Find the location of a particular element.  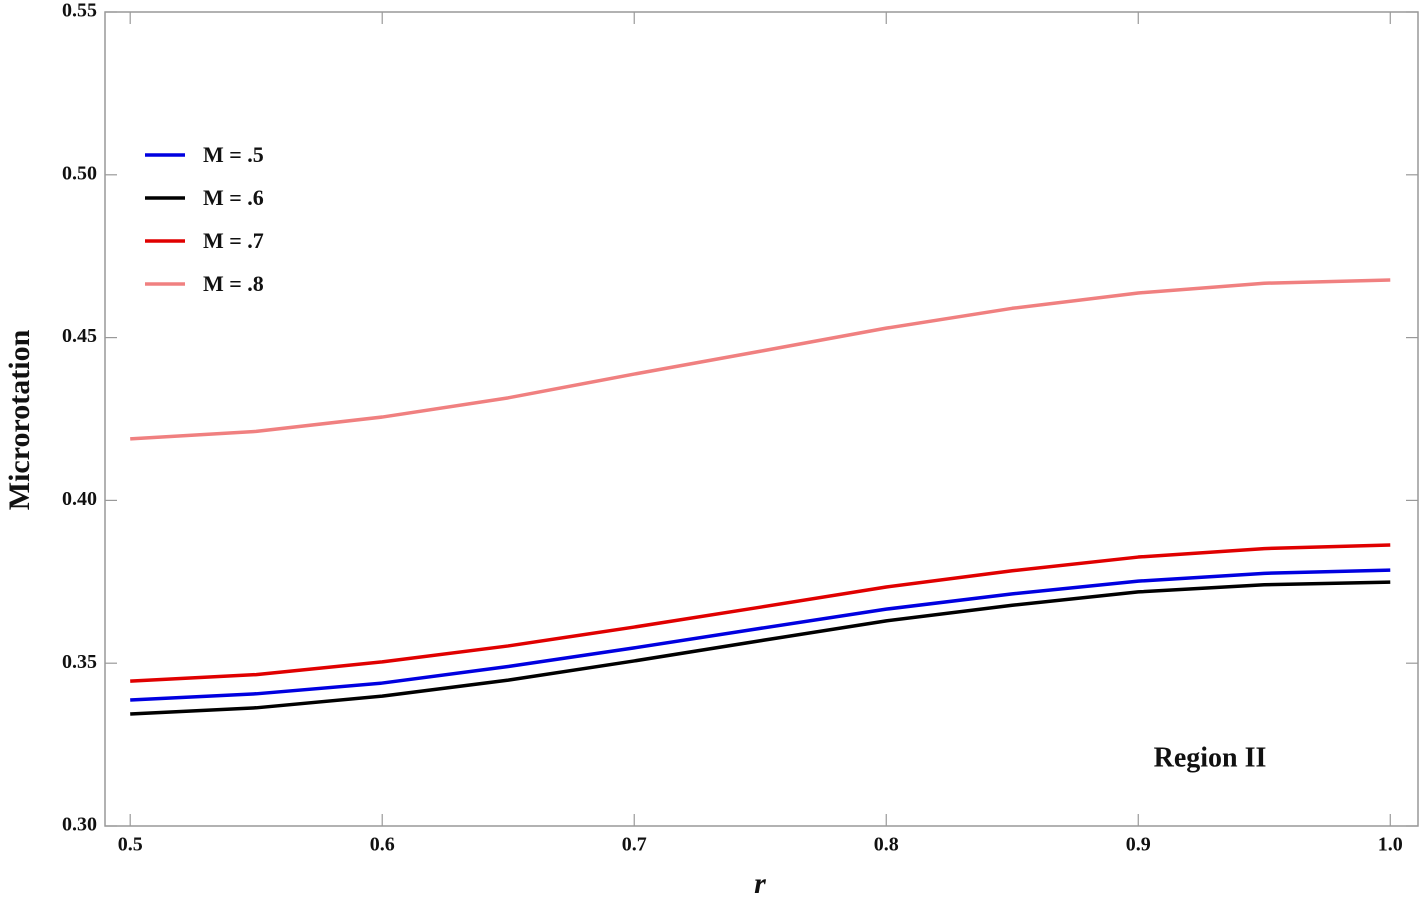

x-tick-label: 0.5 is located at coordinates (130, 845).